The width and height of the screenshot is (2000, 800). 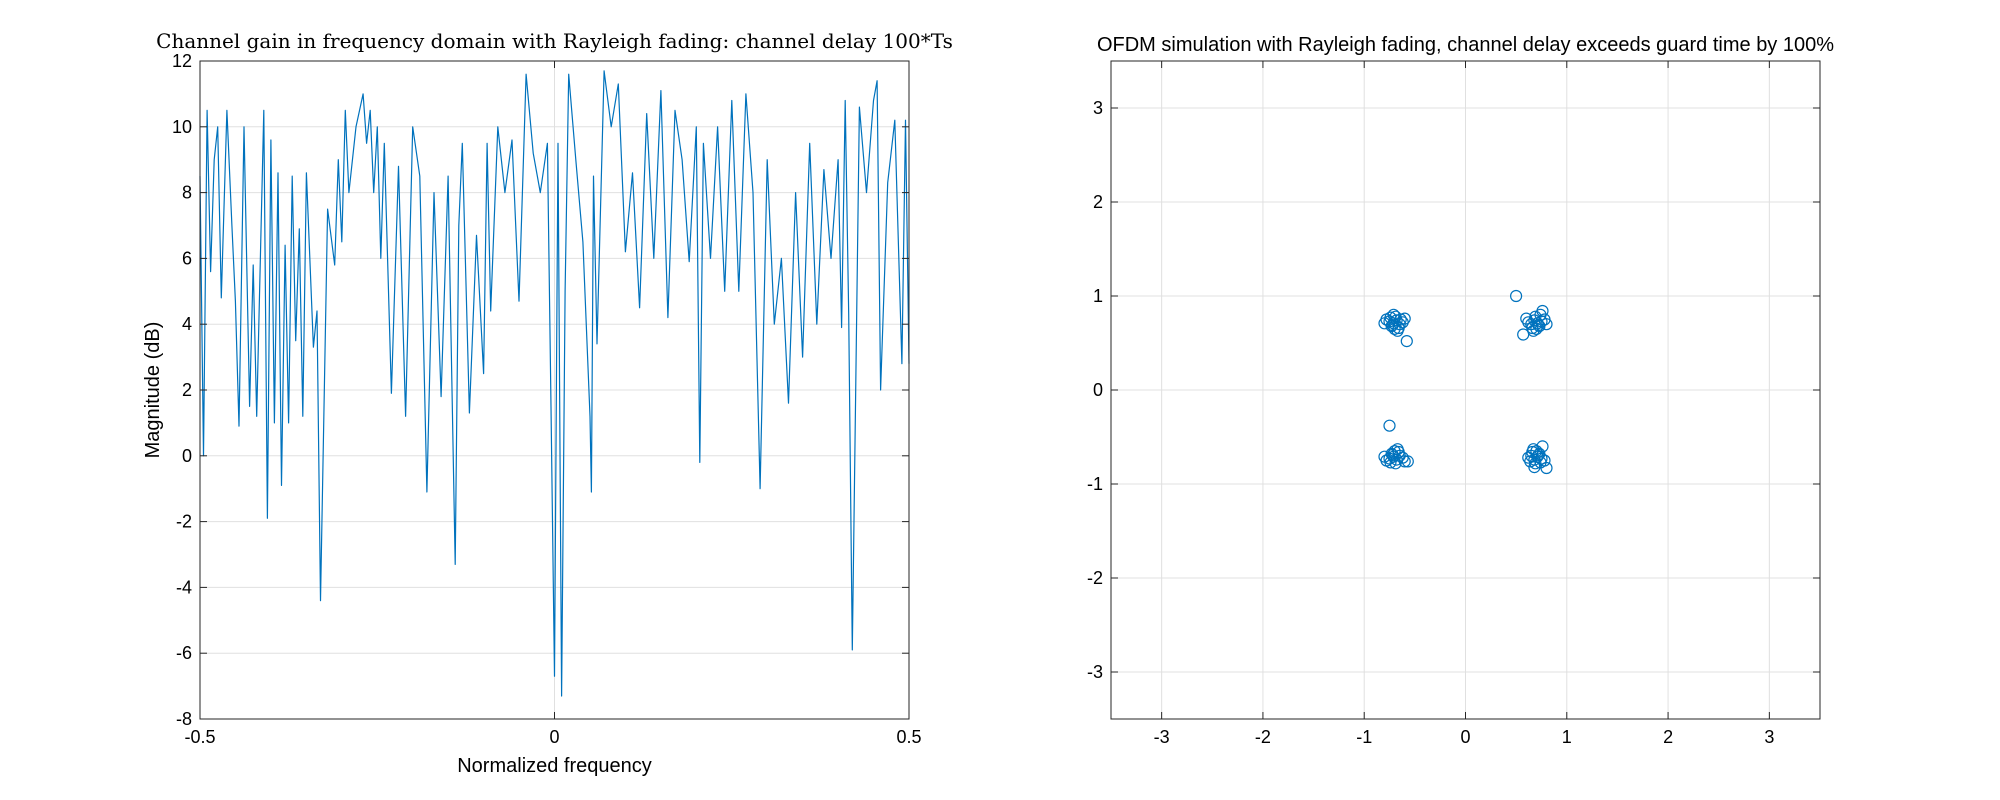 I want to click on y-axis-label: Magnitude (dB), so click(x=153, y=390).